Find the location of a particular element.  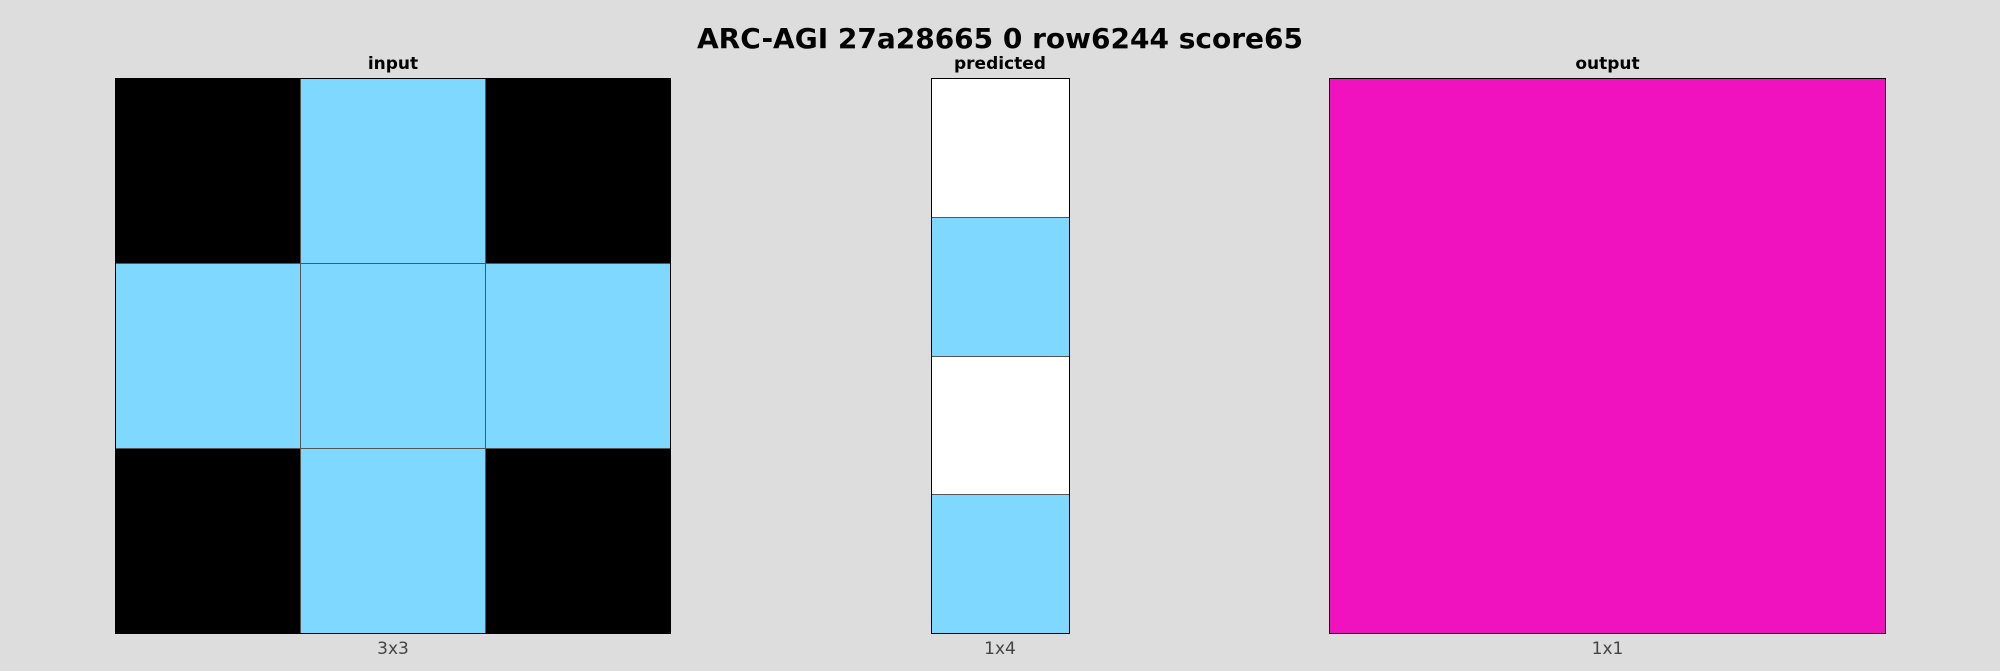

output-panel-title: output is located at coordinates (1607, 64).